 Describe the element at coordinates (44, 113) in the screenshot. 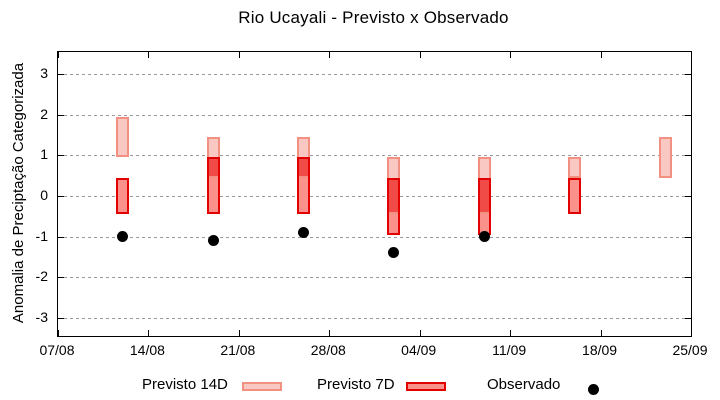

I see `y-tick-label: 2` at that location.